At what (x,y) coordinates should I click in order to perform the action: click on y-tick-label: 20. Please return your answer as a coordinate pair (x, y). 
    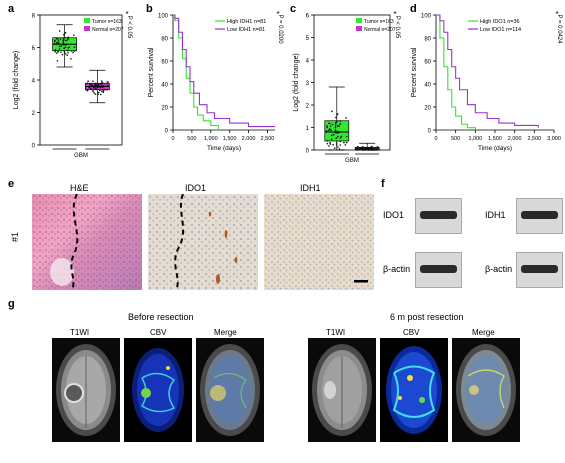
    Looking at the image, I should click on (164, 109).